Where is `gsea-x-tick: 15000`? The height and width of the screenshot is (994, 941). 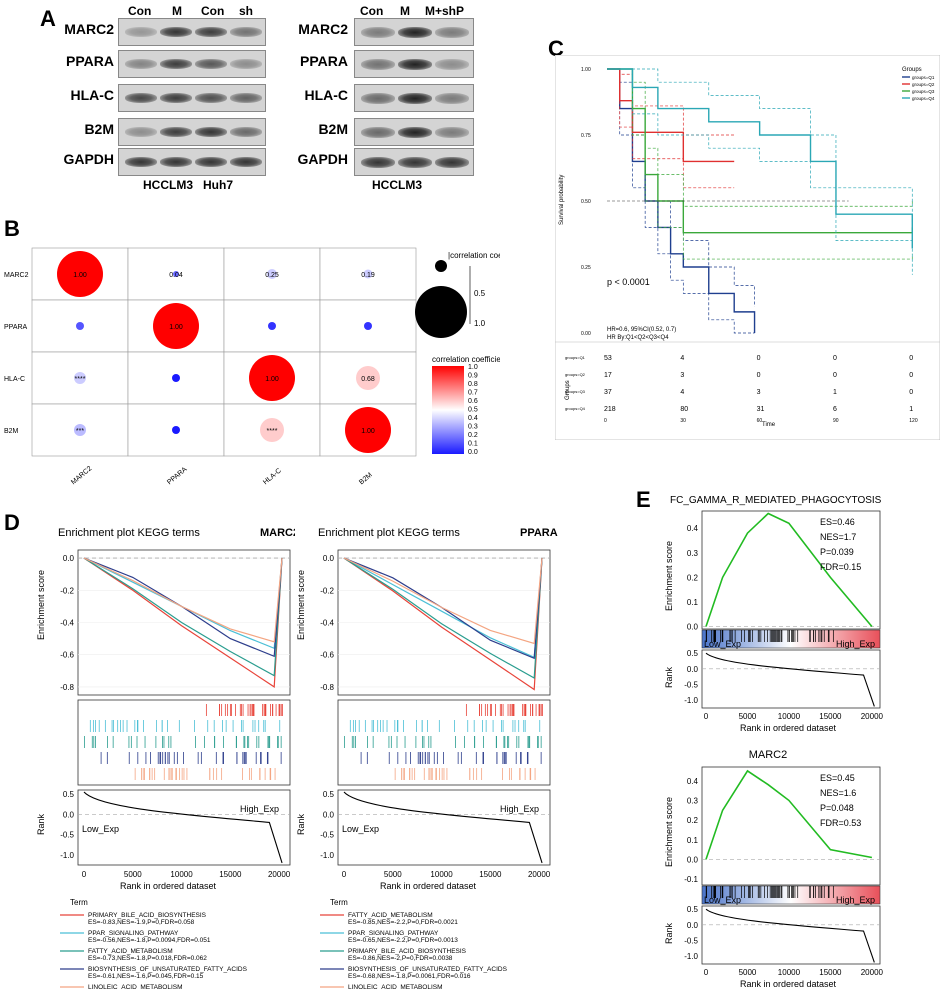 gsea-x-tick: 15000 is located at coordinates (230, 874).